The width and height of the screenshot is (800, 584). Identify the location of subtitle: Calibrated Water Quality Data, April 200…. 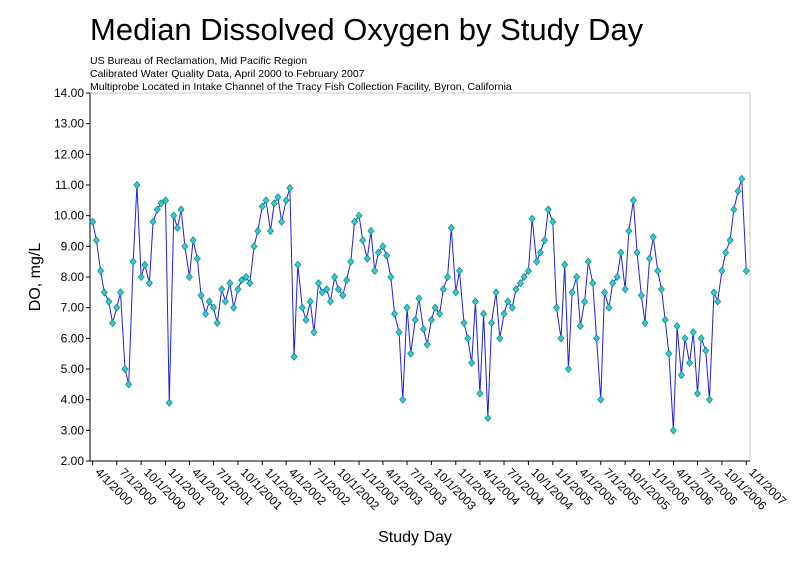
(227, 74).